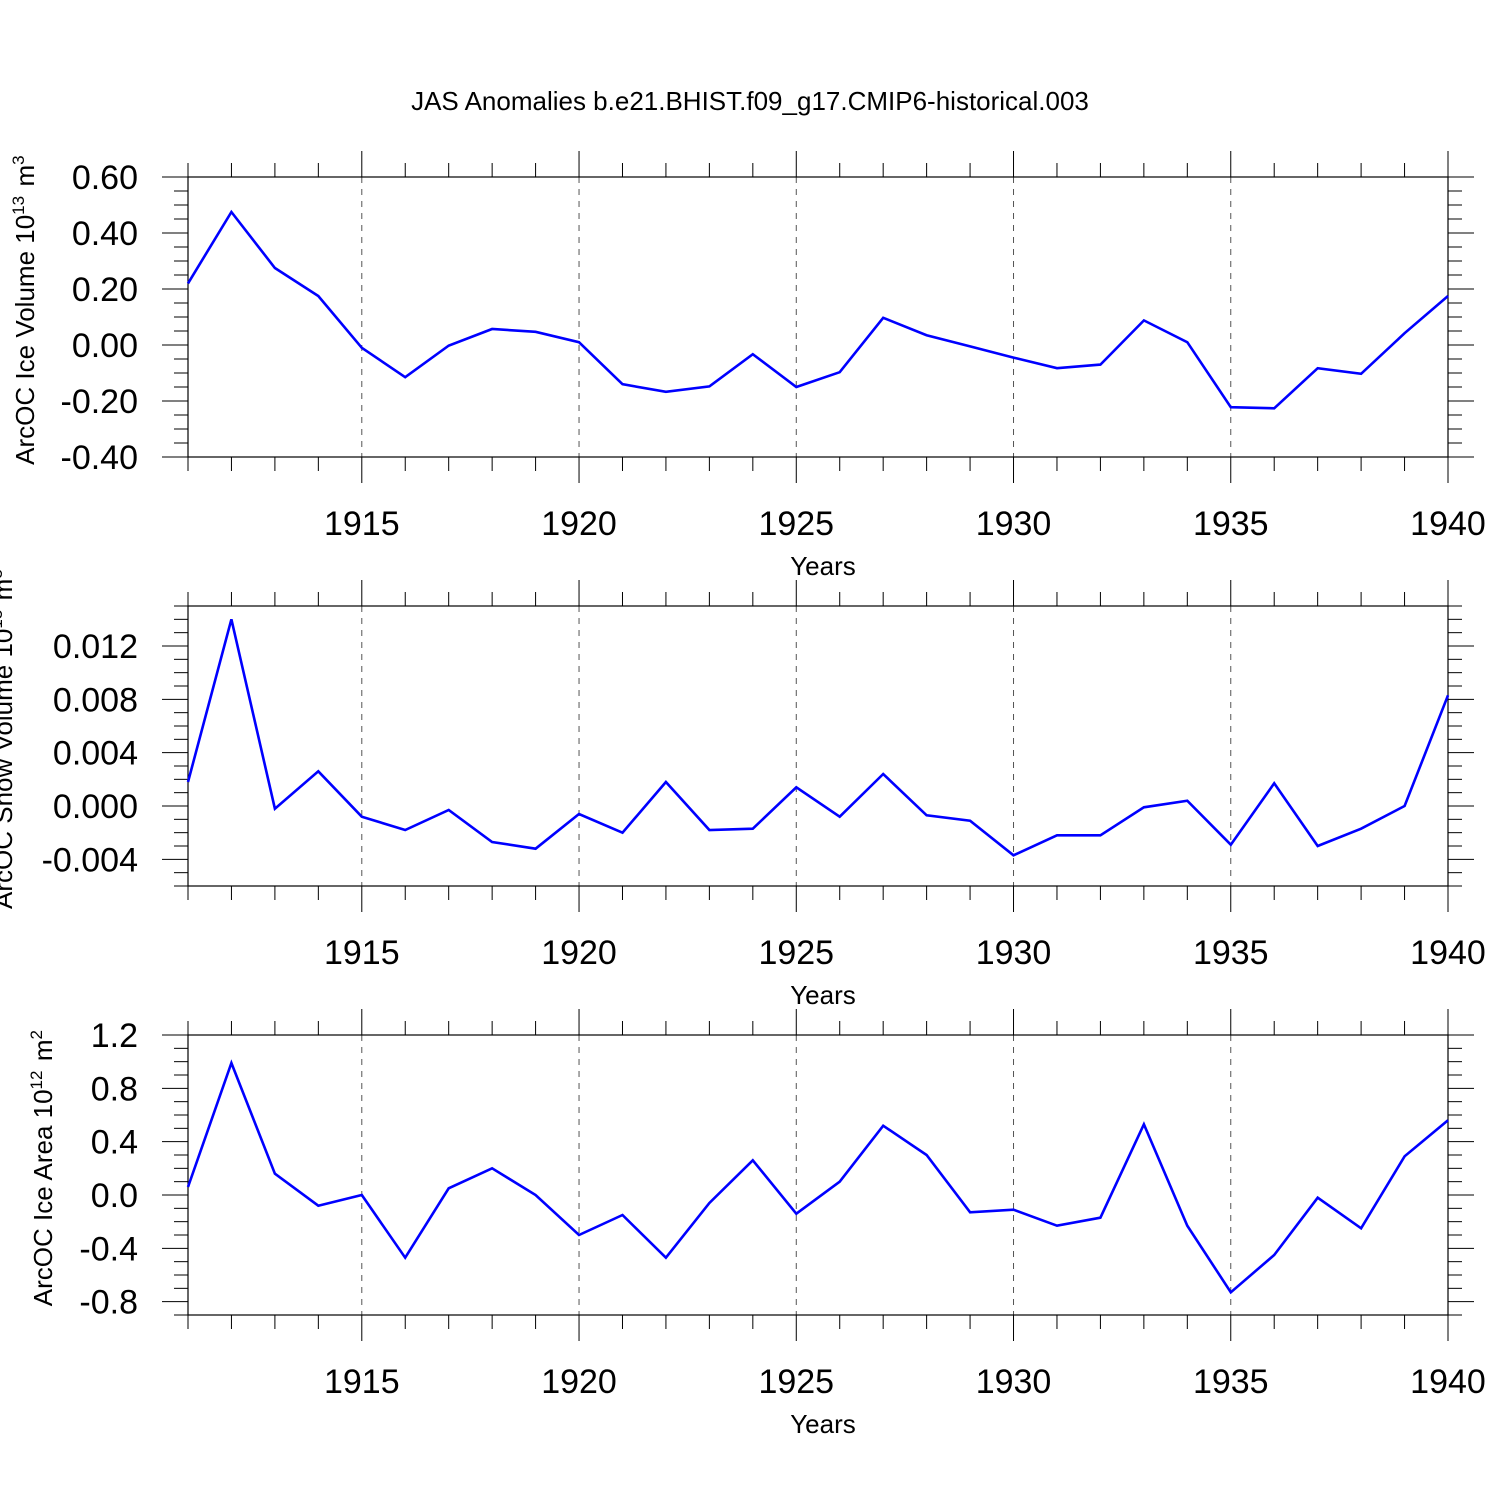 The width and height of the screenshot is (1500, 1500). Describe the element at coordinates (818, 737) in the screenshot. I see `snow-volume-series-line` at that location.